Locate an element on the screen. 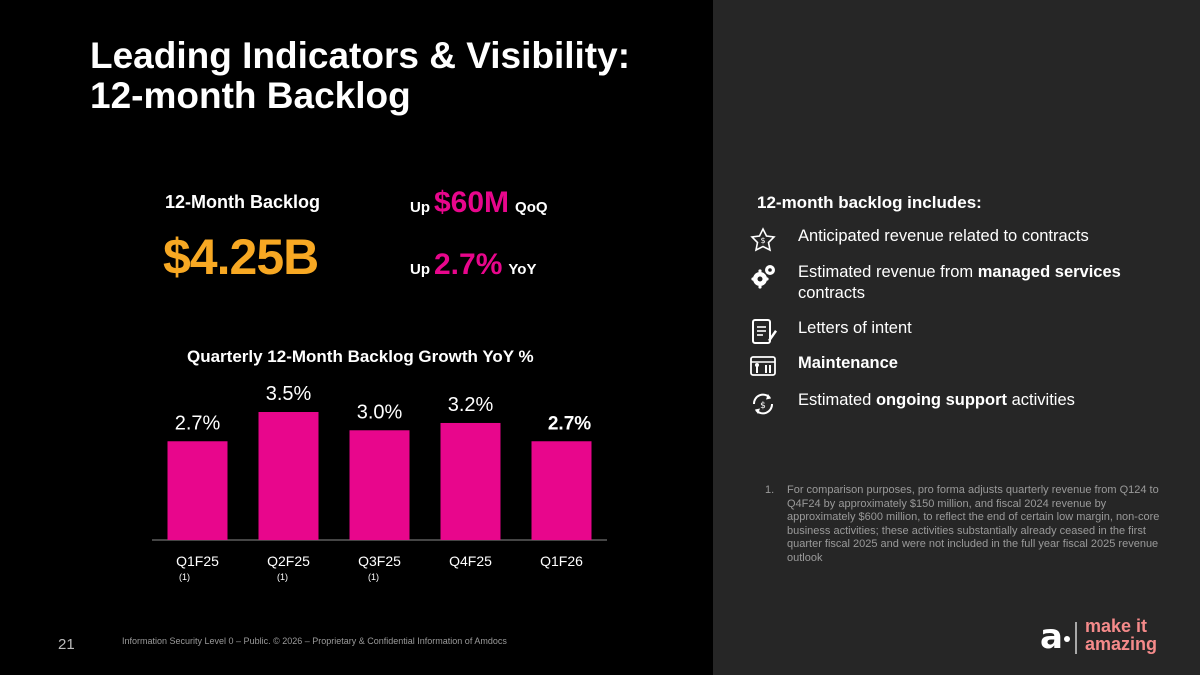  tagline-line-2: amazing is located at coordinates (1121, 644).